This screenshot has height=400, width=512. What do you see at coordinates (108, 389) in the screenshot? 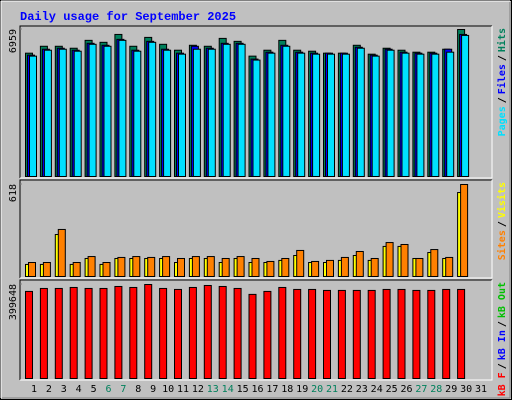
I see `x-tick-label: 6` at bounding box center [108, 389].